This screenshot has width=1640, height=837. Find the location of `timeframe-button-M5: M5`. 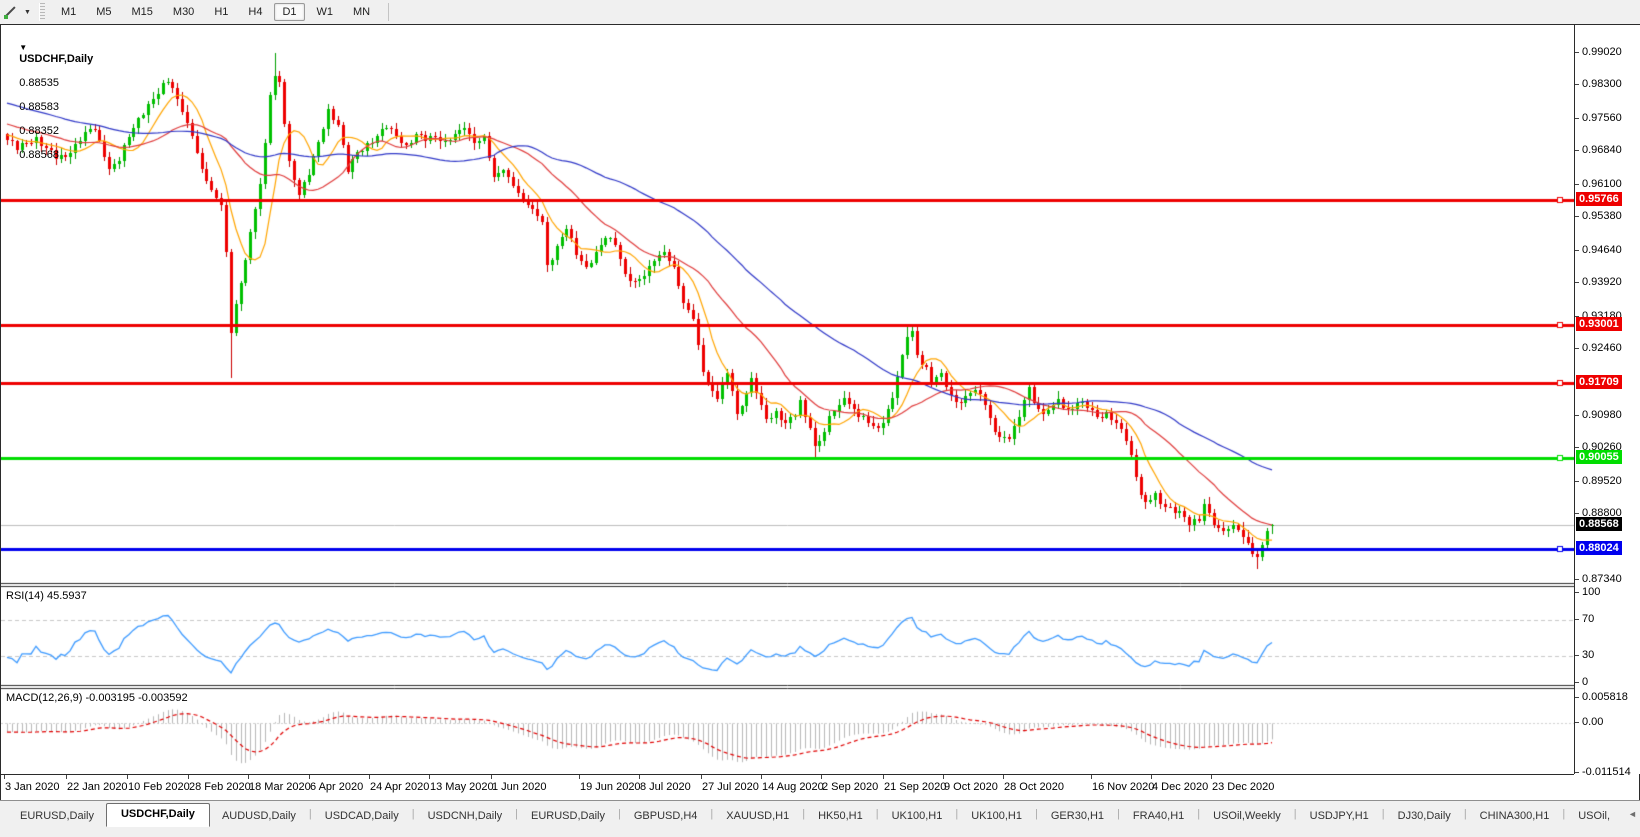

timeframe-button-M5: M5 is located at coordinates (103, 12).